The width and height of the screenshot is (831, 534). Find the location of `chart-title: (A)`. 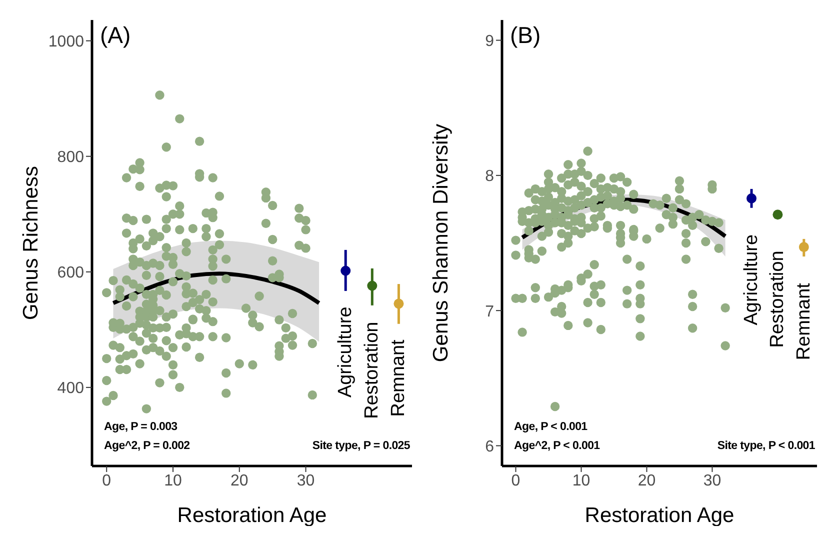

chart-title: (A) is located at coordinates (115, 35).